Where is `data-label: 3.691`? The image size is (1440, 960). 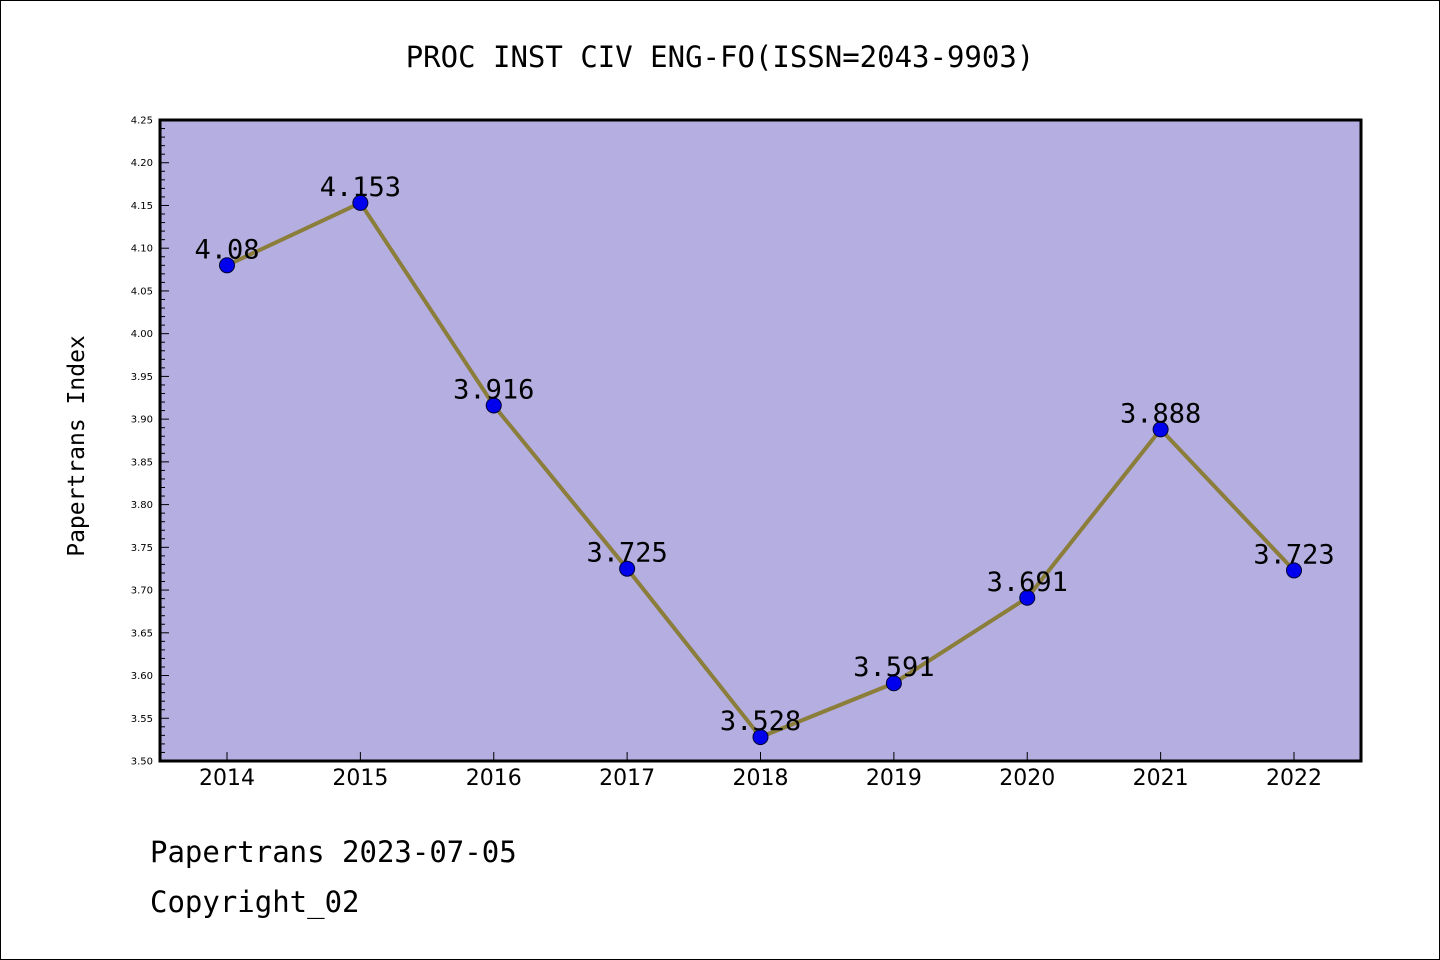
data-label: 3.691 is located at coordinates (1027, 582).